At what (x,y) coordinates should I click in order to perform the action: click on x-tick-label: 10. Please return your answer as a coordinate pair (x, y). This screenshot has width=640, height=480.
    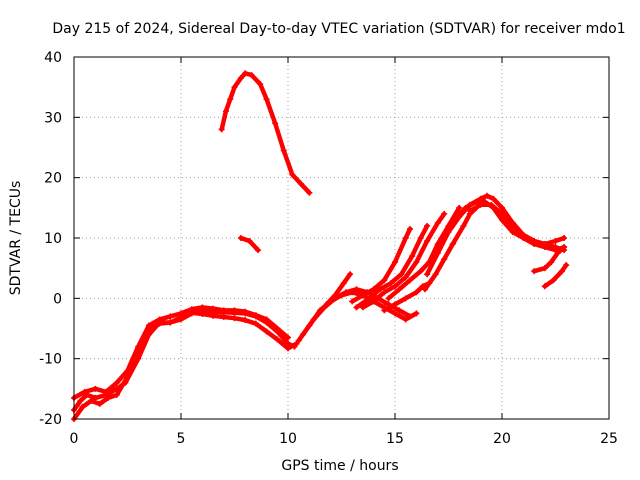
    Looking at the image, I should click on (288, 439).